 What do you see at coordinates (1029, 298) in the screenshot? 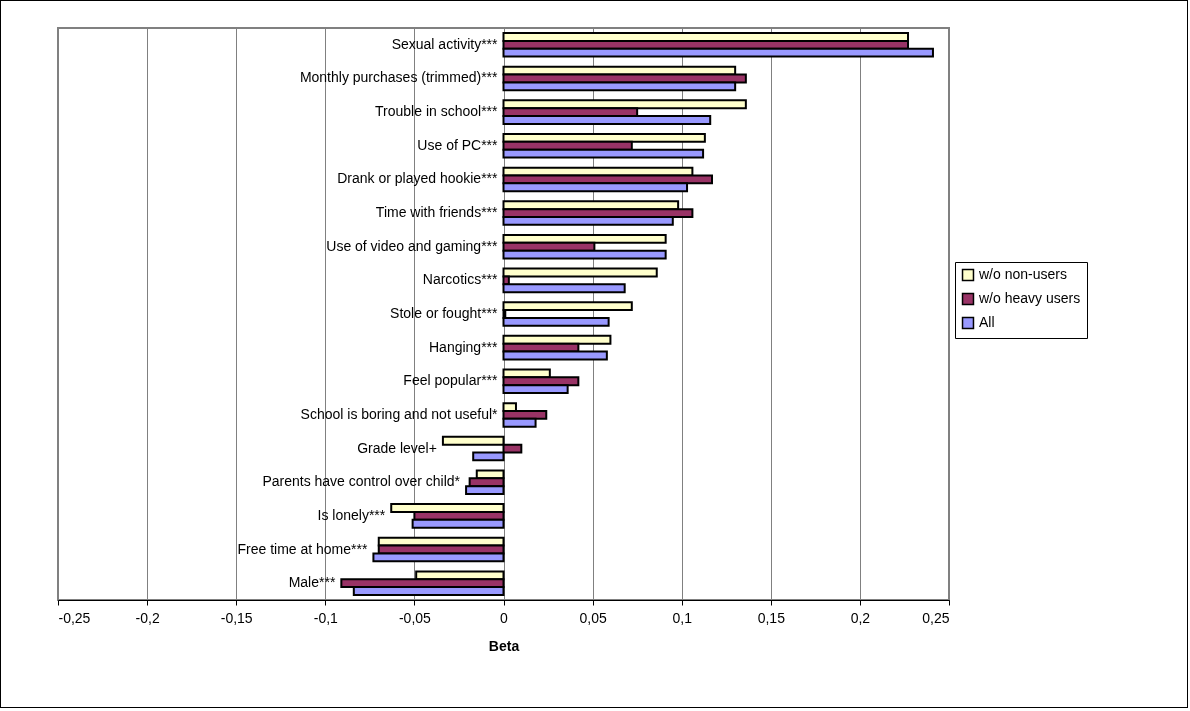
I see `legend-label: w/o heavy users` at bounding box center [1029, 298].